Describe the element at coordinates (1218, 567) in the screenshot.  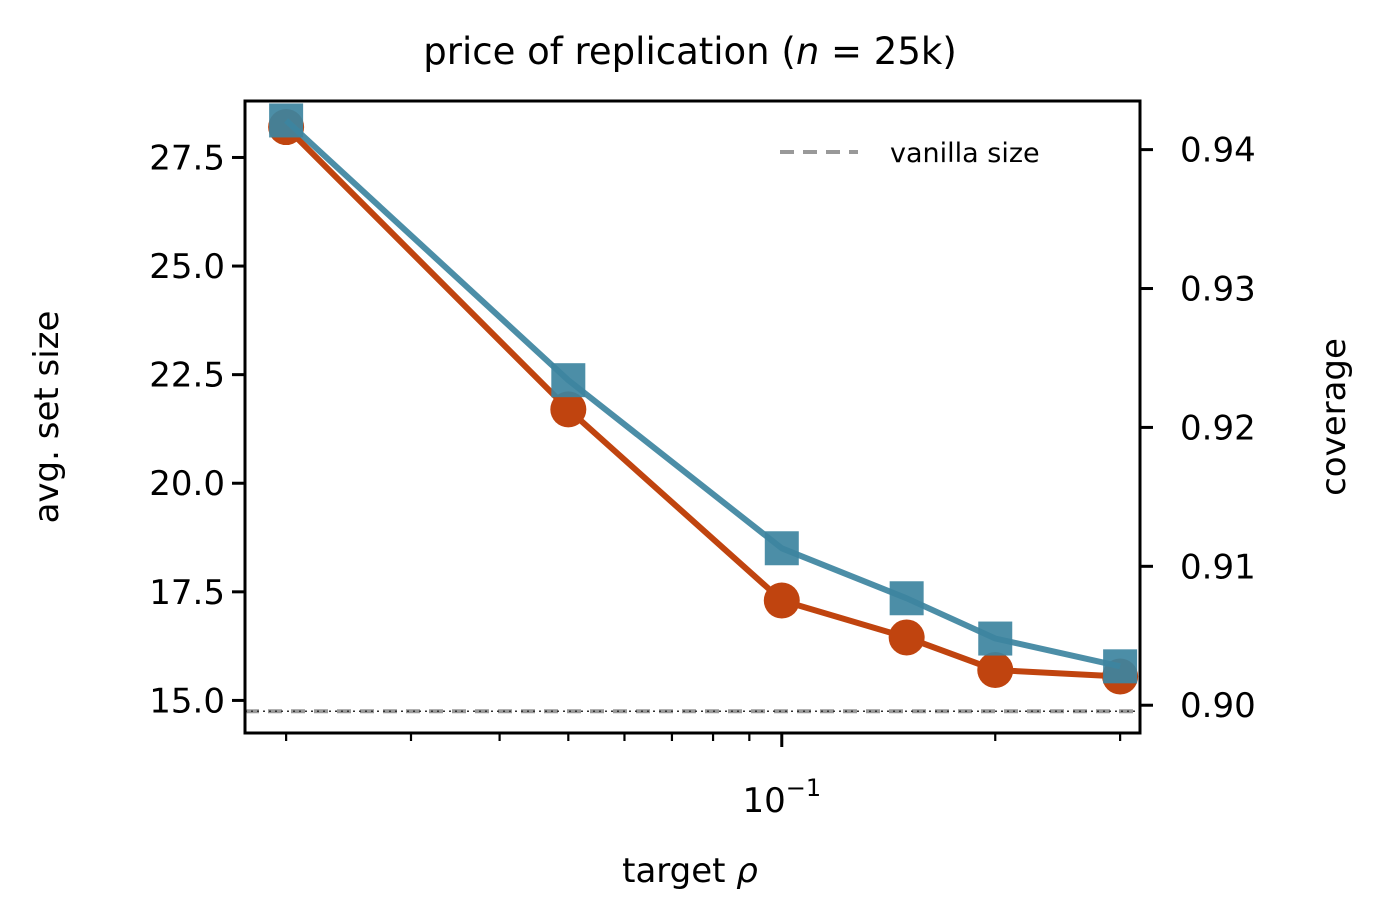
I see `y-right-tick-label-1: 0.91` at that location.